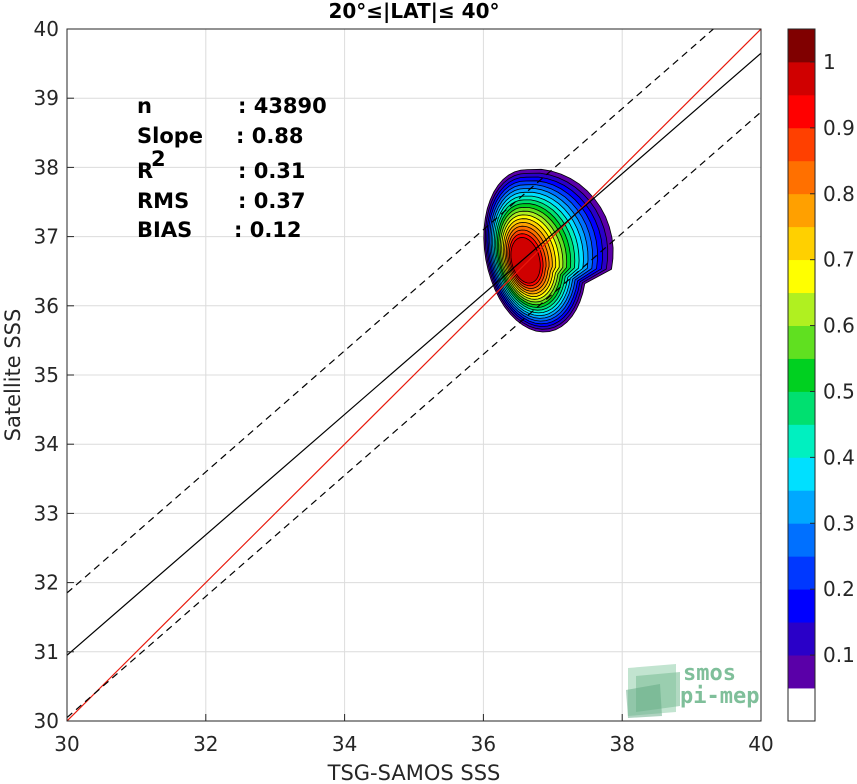  I want to click on x-tick-label: 30, so click(66, 744).